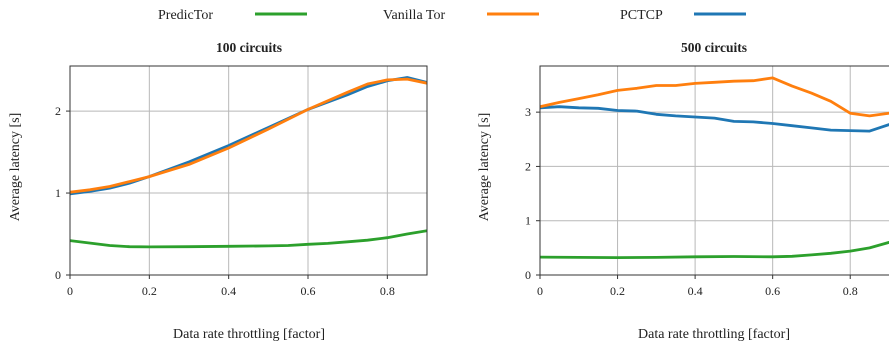 The image size is (889, 349). Describe the element at coordinates (528, 112) in the screenshot. I see `y-tick-label: 3` at that location.